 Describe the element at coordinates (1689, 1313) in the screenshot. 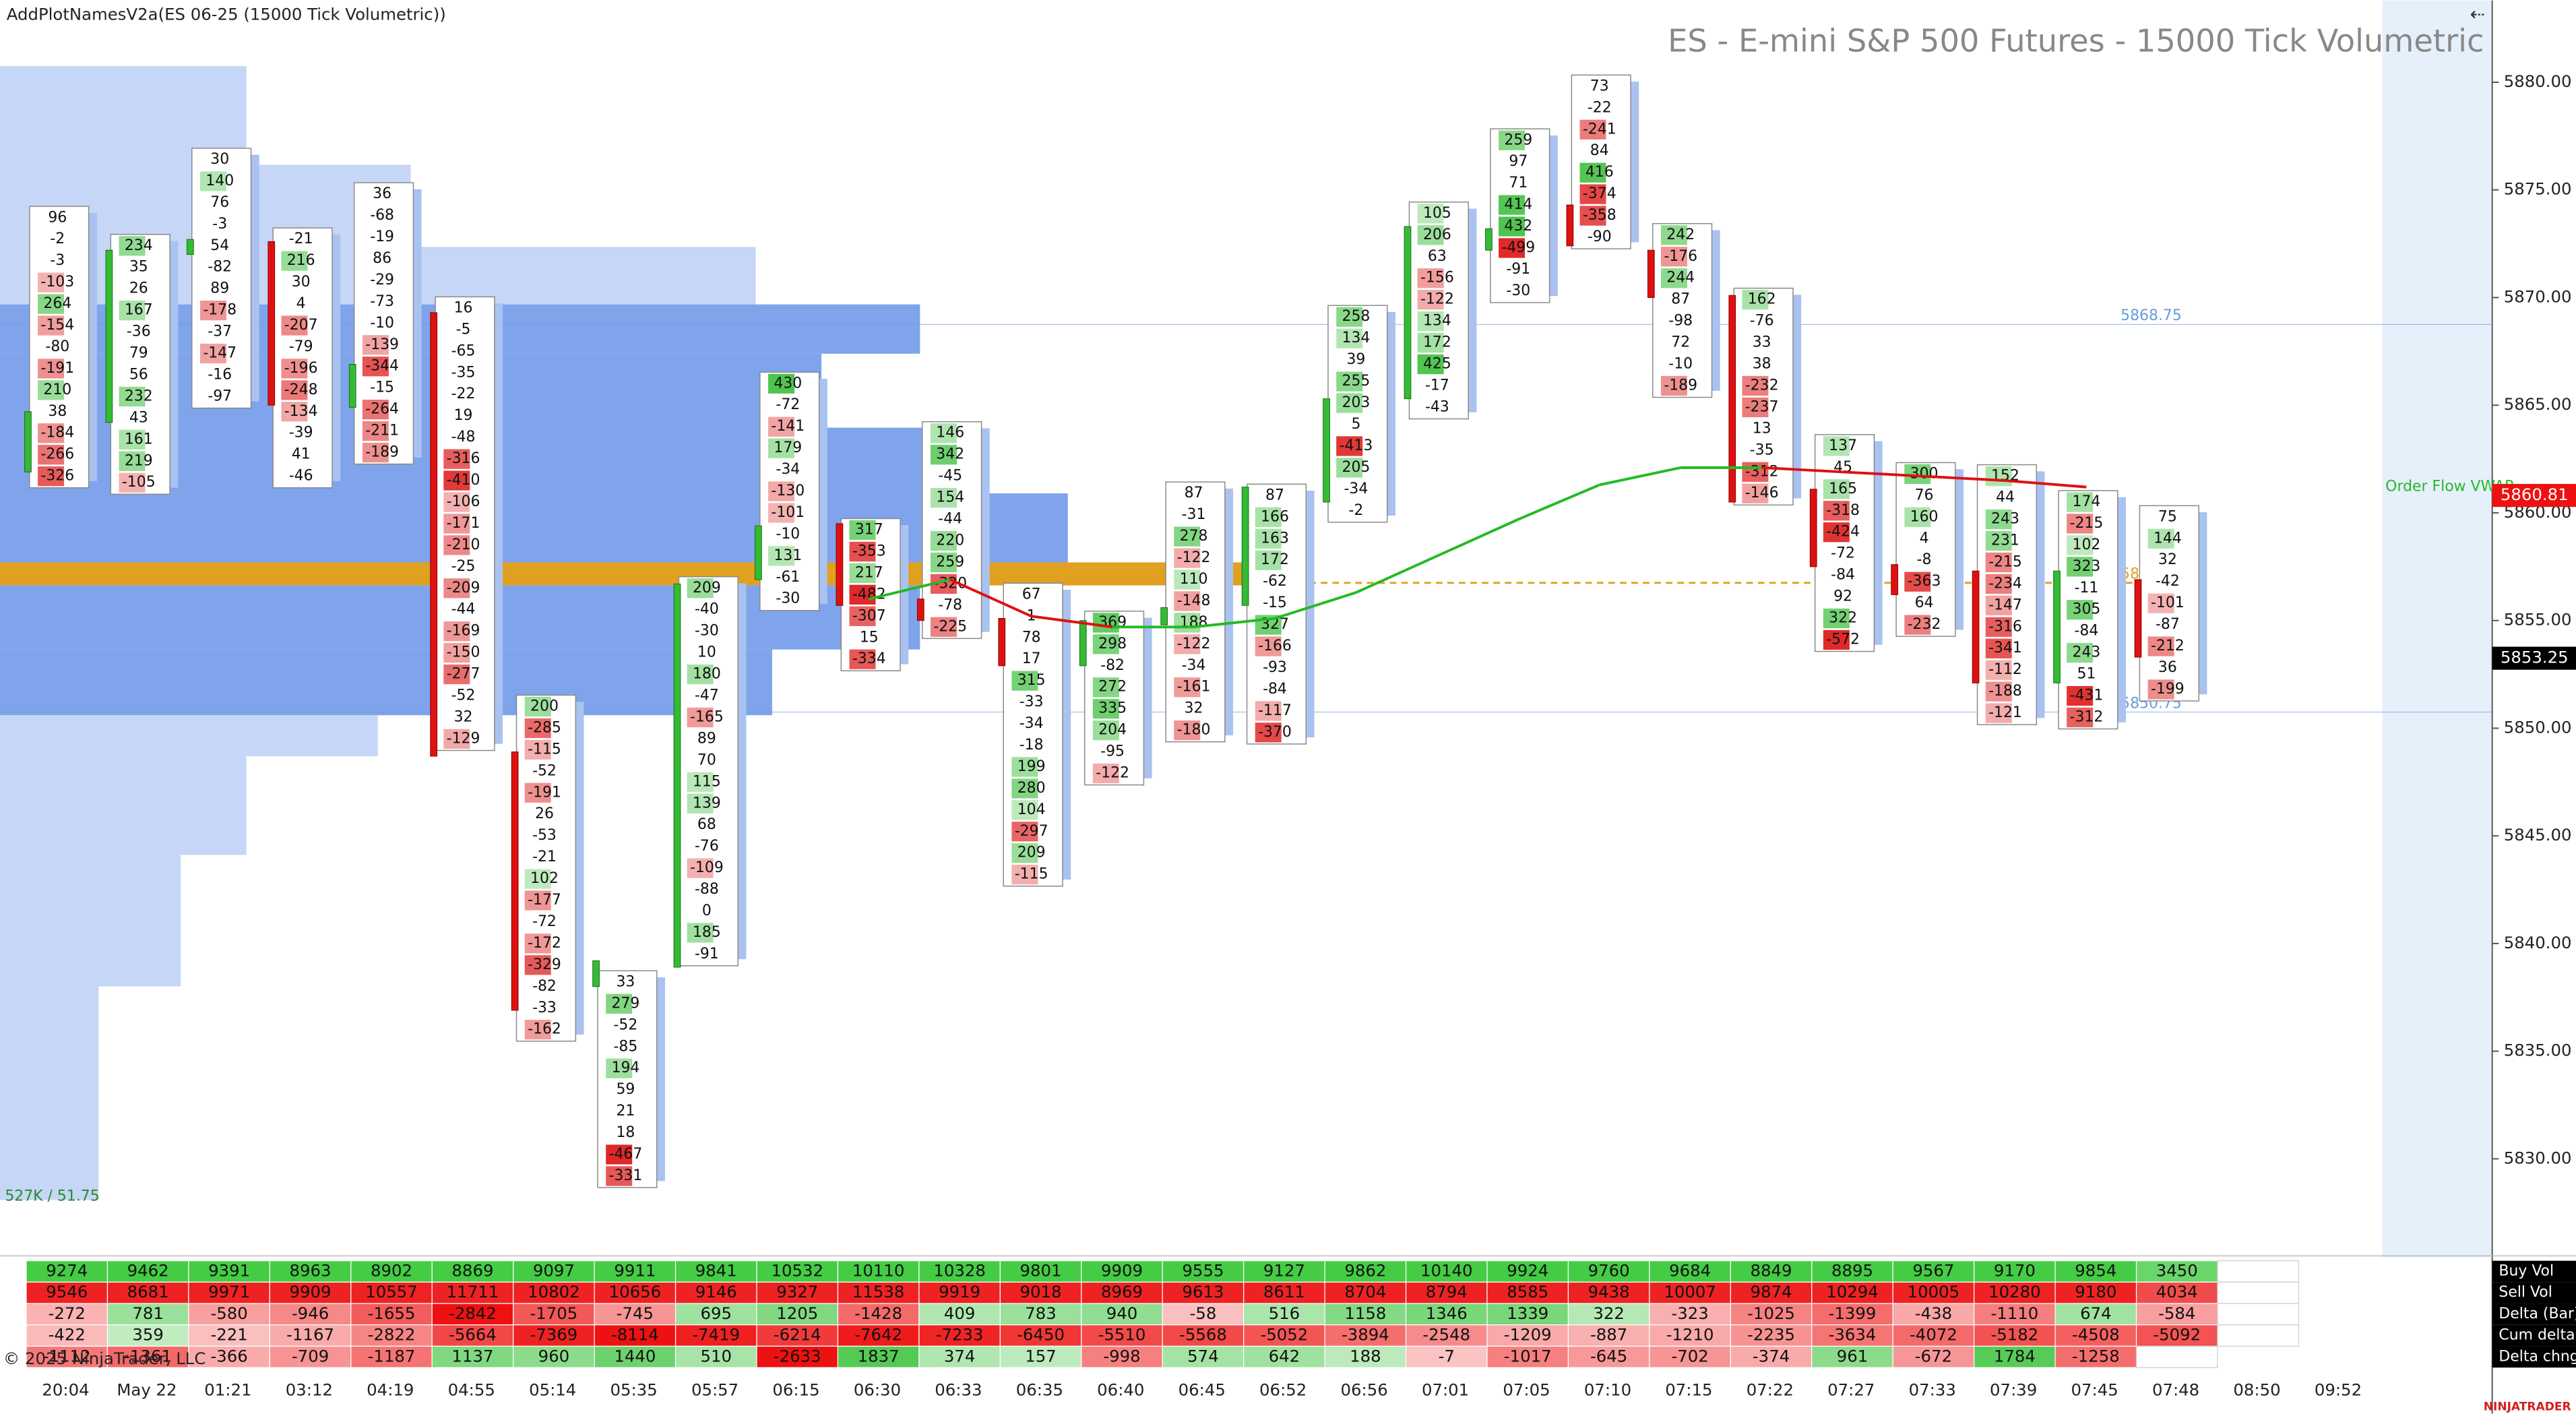

I see `stat-value: -323` at that location.